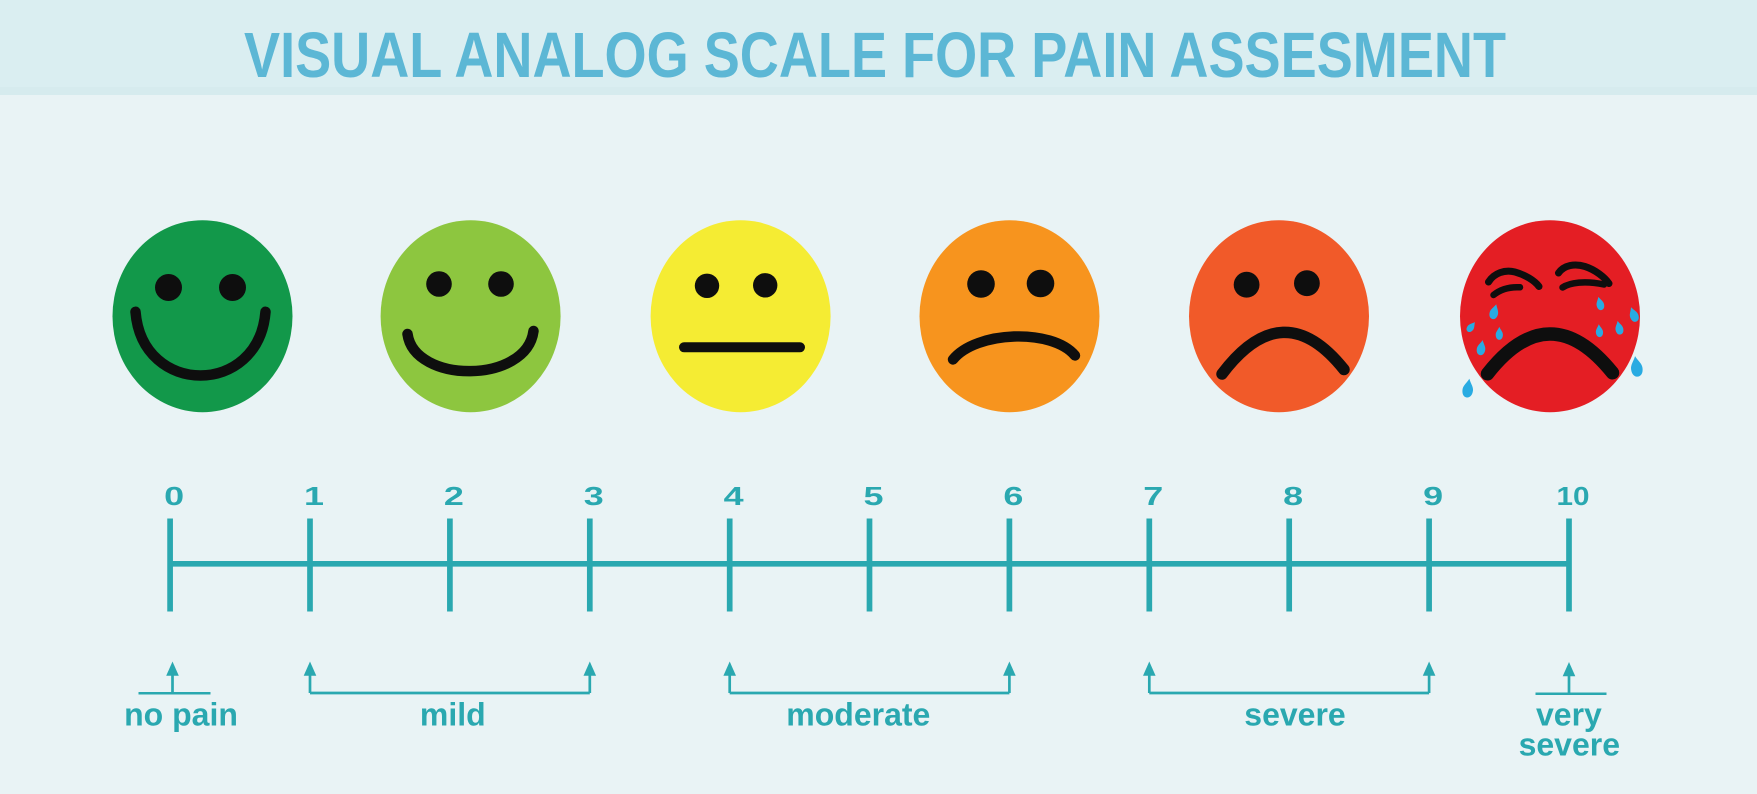  I want to click on svg-text: moderate, so click(858, 715).